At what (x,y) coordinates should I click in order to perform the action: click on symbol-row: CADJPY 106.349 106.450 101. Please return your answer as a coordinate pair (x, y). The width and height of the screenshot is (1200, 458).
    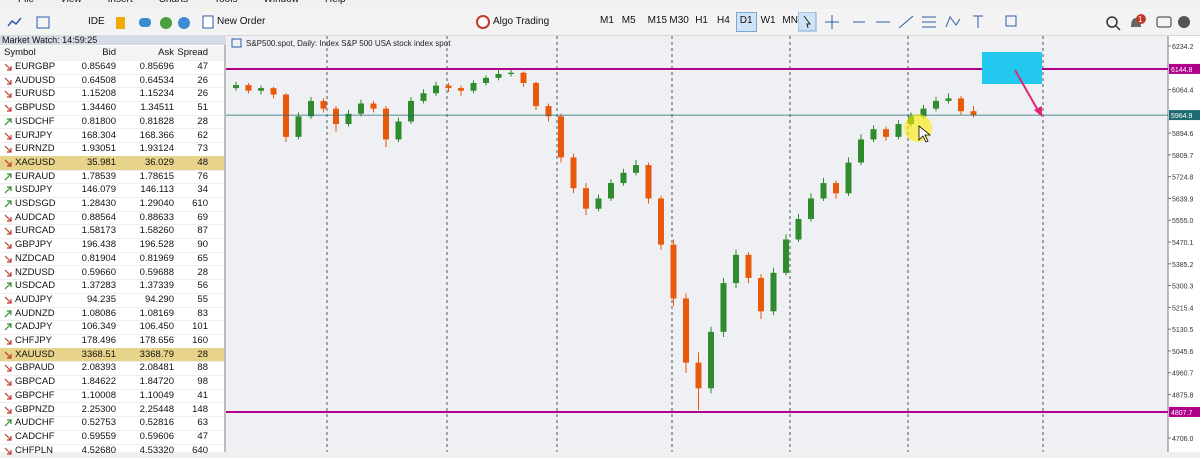
    Looking at the image, I should click on (112, 327).